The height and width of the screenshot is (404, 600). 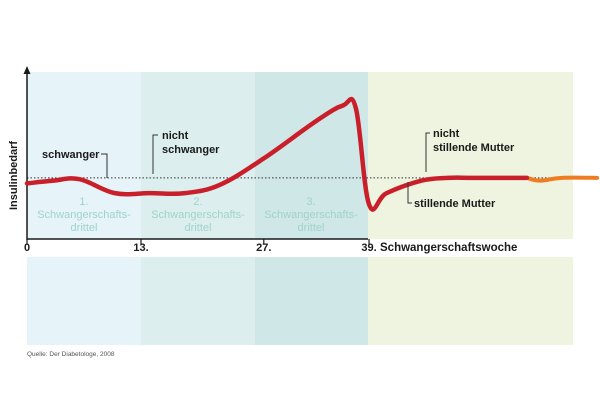 I want to click on annotation-nicht-stillend-2: stillende Mutter, so click(x=474, y=148).